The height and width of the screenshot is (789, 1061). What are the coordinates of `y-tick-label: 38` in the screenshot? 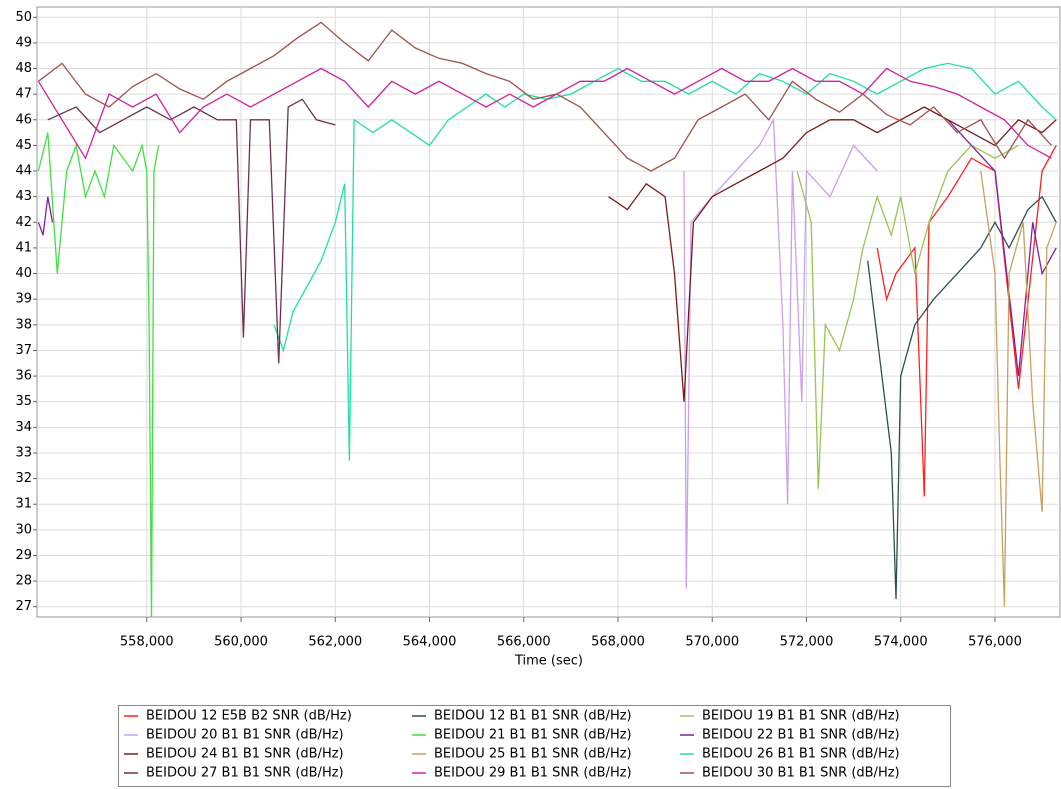 It's located at (23, 324).